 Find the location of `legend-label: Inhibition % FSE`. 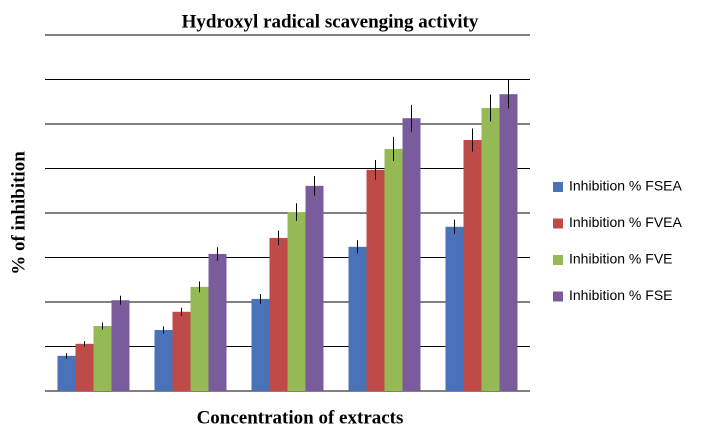

legend-label: Inhibition % FSE is located at coordinates (621, 295).